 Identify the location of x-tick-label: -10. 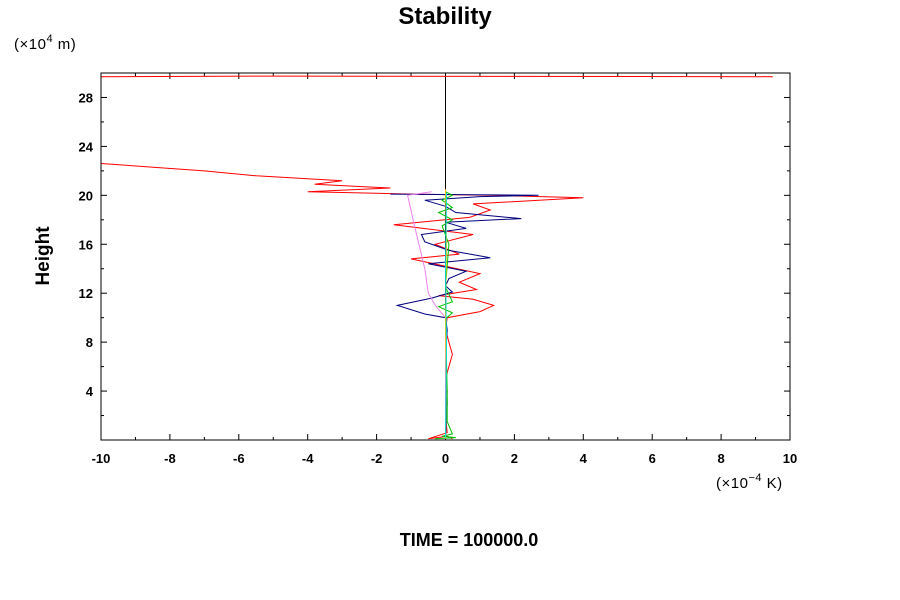
(101, 458).